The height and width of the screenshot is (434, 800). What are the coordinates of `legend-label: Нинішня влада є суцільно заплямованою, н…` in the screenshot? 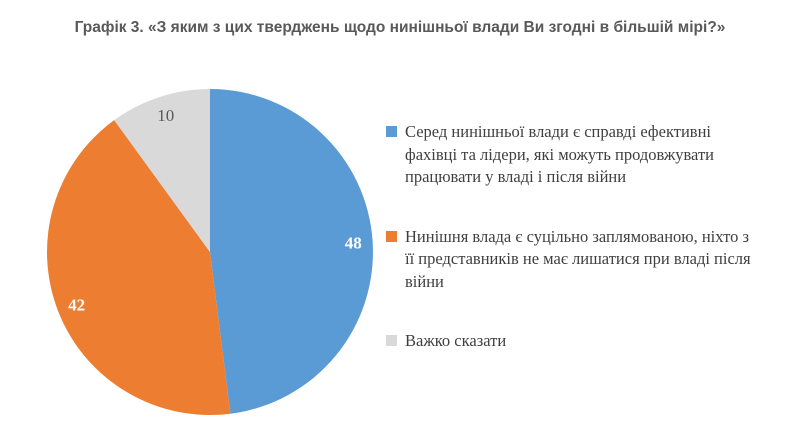 It's located at (578, 258).